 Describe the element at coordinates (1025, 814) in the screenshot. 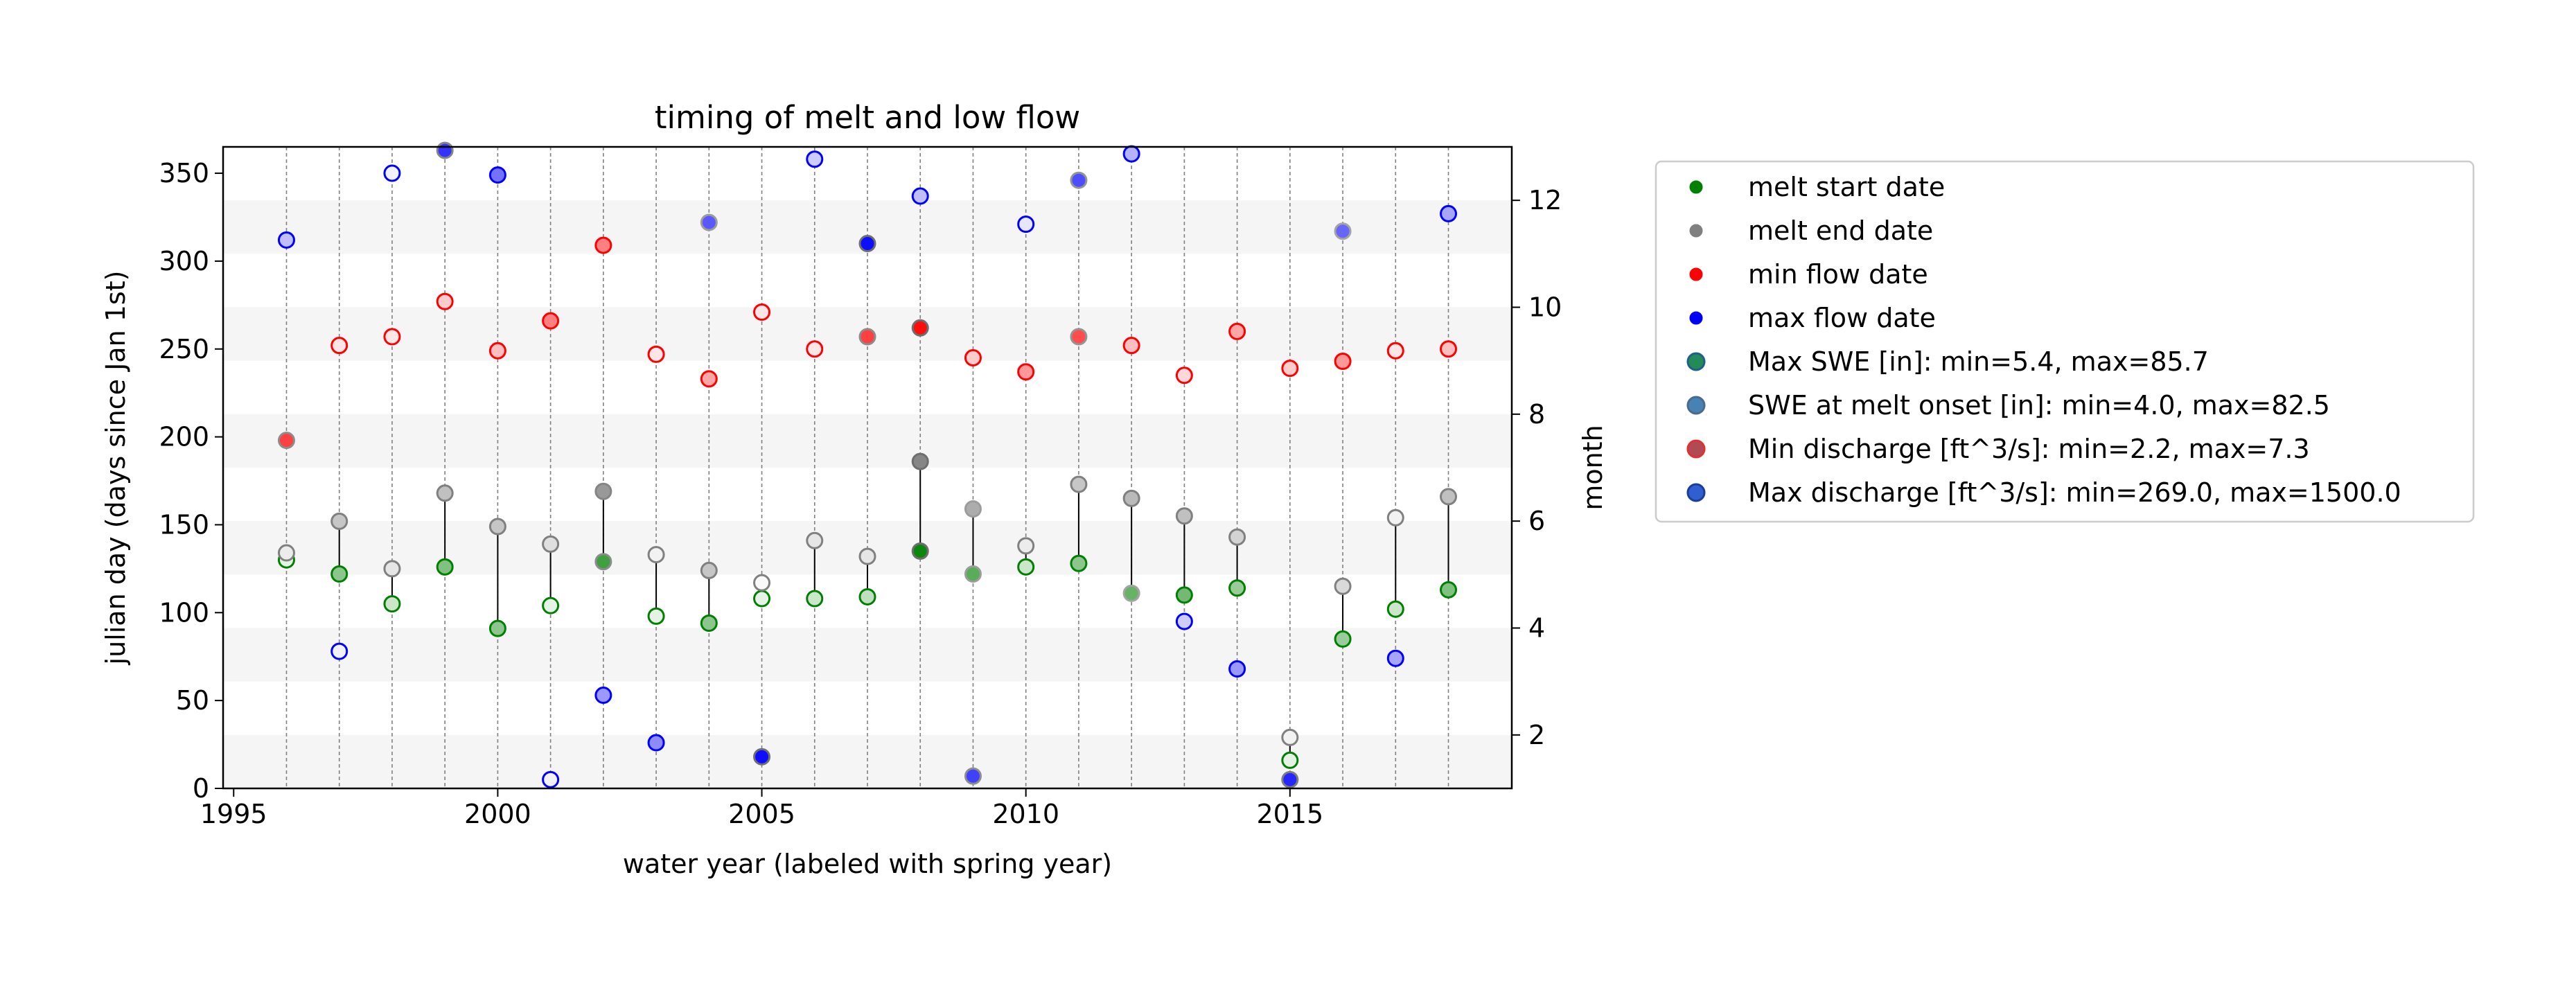

I see `x-tick-label: 2010` at that location.